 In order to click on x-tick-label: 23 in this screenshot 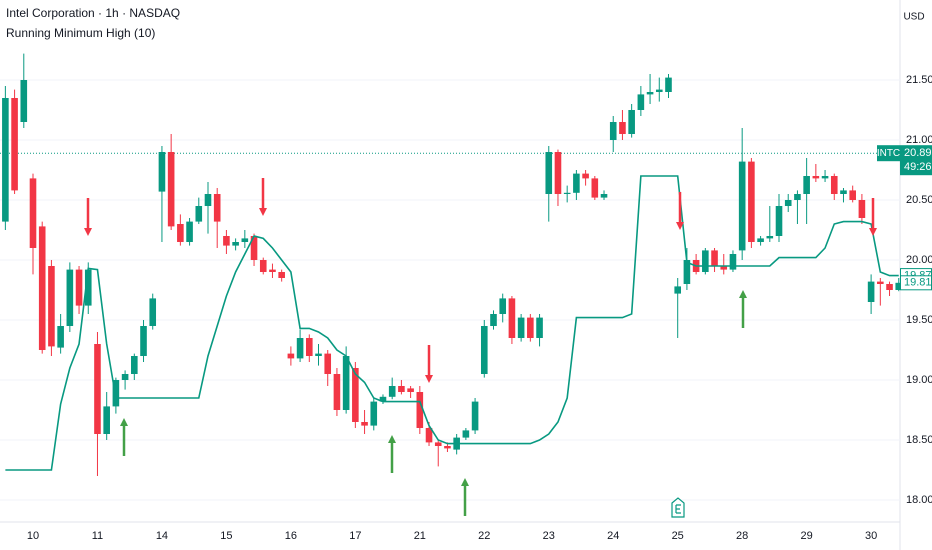, I will do `click(549, 536)`.